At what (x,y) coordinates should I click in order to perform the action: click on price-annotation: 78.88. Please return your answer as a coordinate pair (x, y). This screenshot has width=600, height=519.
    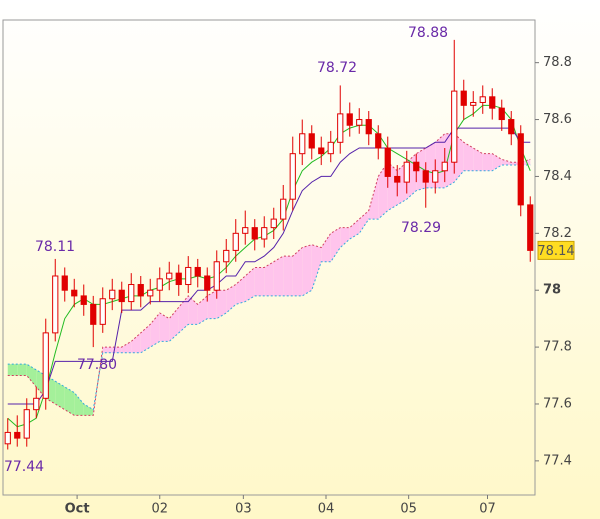
    Looking at the image, I should click on (428, 33).